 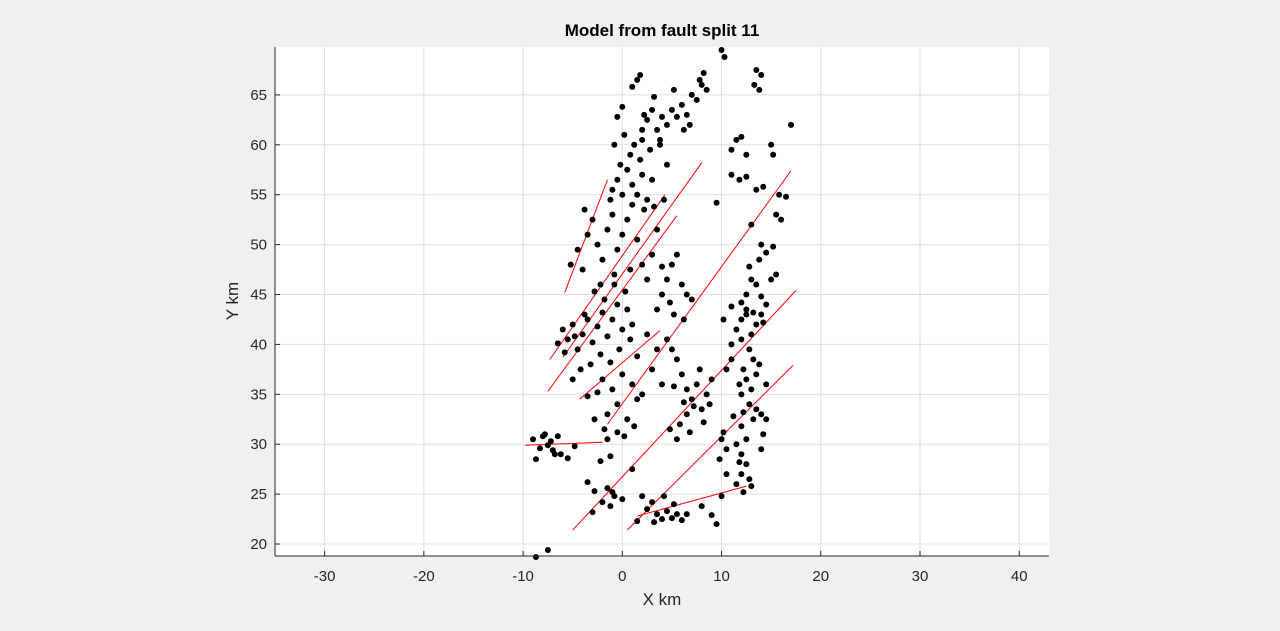 I want to click on x-tick-labels: -30 -20 -10 0 10 20 30 40, so click(x=671, y=576).